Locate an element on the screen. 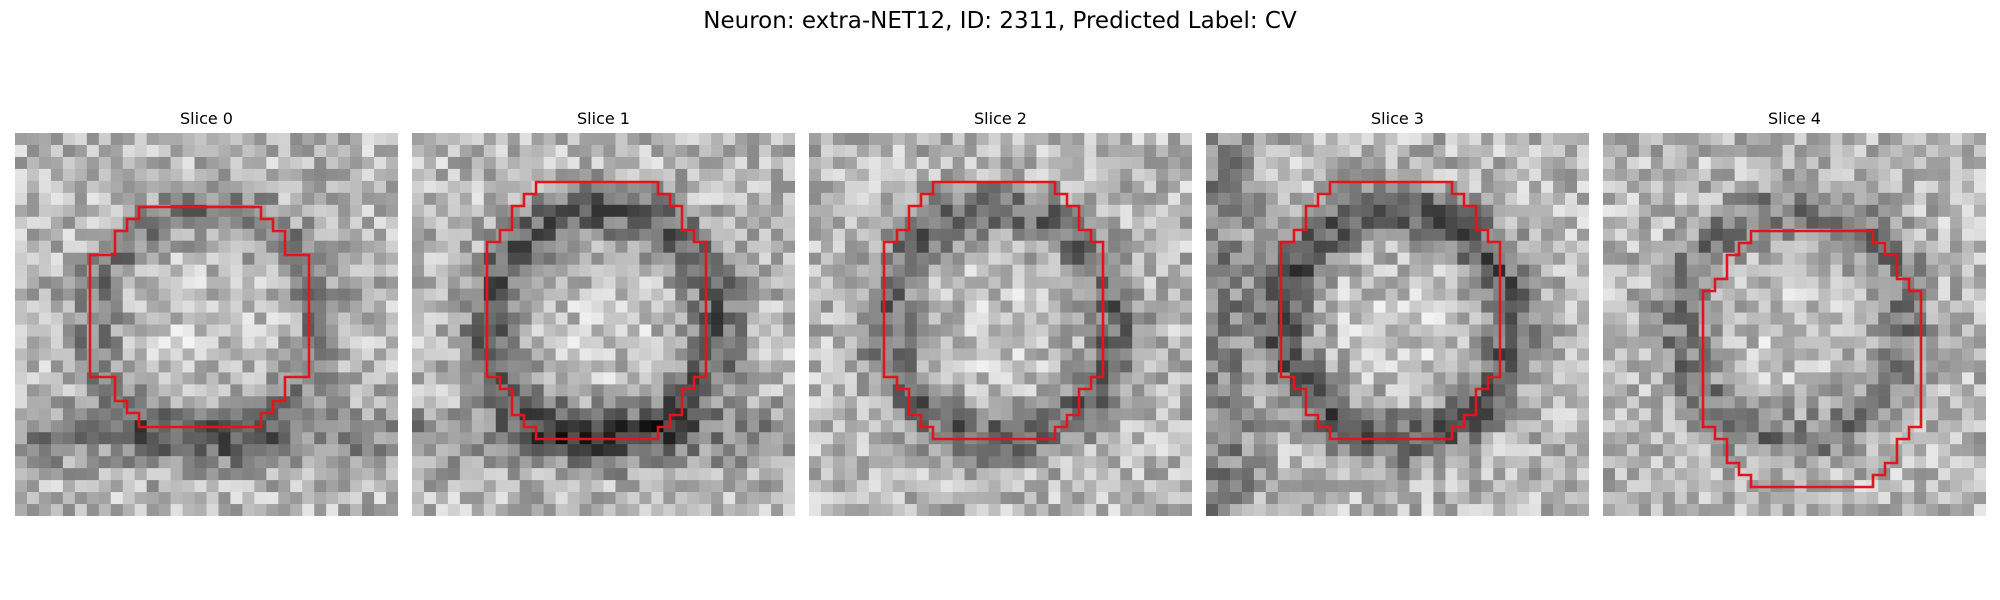  slice-panel-1: Slice 1 is located at coordinates (603, 312).